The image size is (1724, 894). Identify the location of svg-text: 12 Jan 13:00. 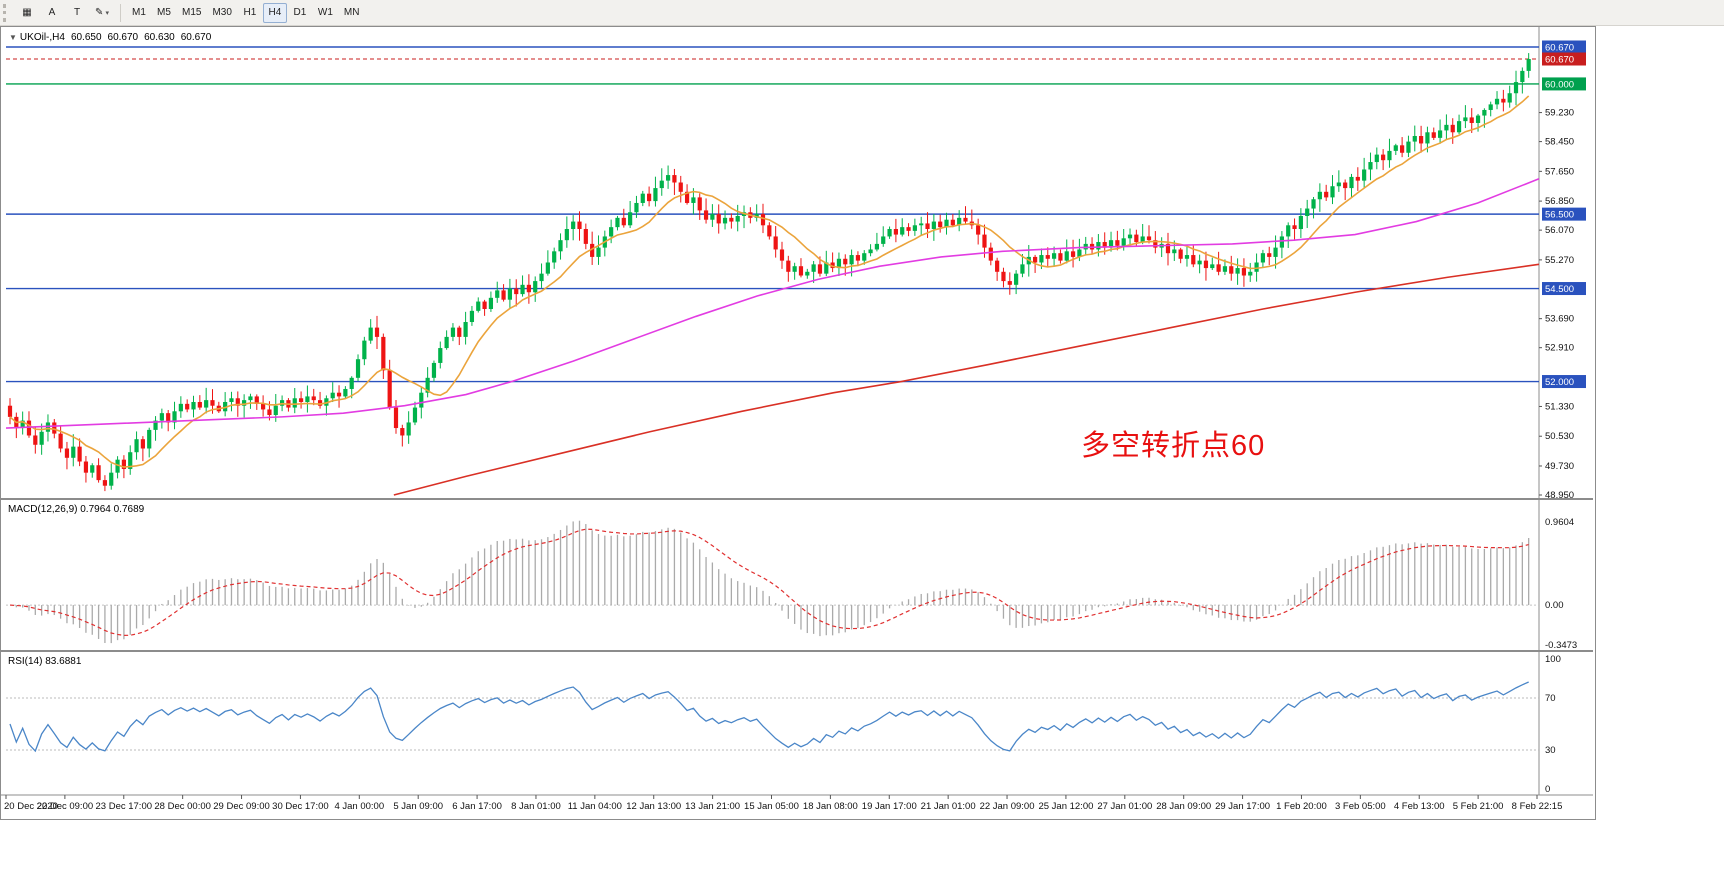
(653, 806).